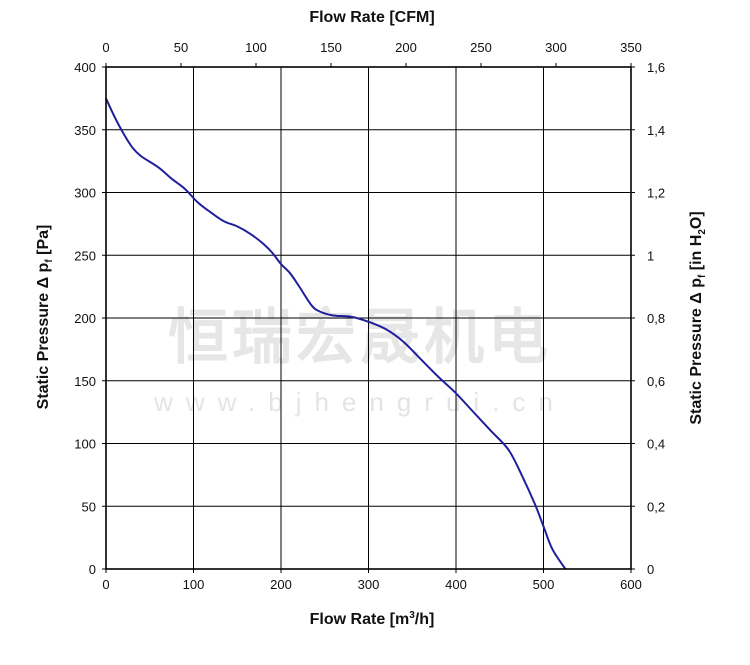 This screenshot has width=750, height=665. What do you see at coordinates (656, 130) in the screenshot?
I see `y-right-tick-label: 1,4` at bounding box center [656, 130].